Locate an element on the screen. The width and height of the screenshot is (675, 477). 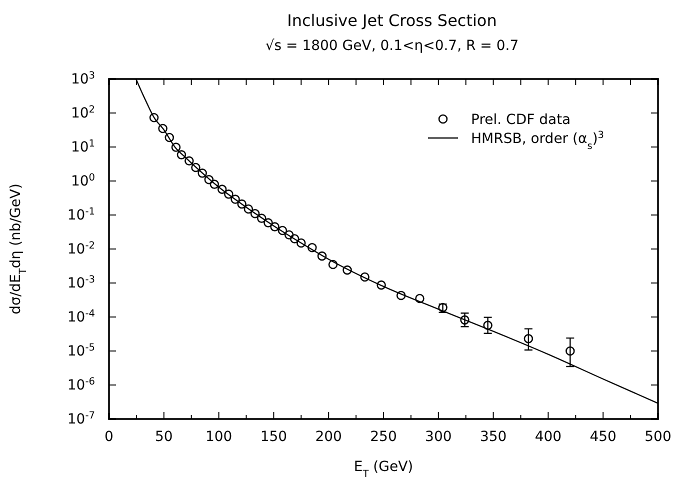
y-tick-label: 10$^{2}$ is located at coordinates (82, 113).